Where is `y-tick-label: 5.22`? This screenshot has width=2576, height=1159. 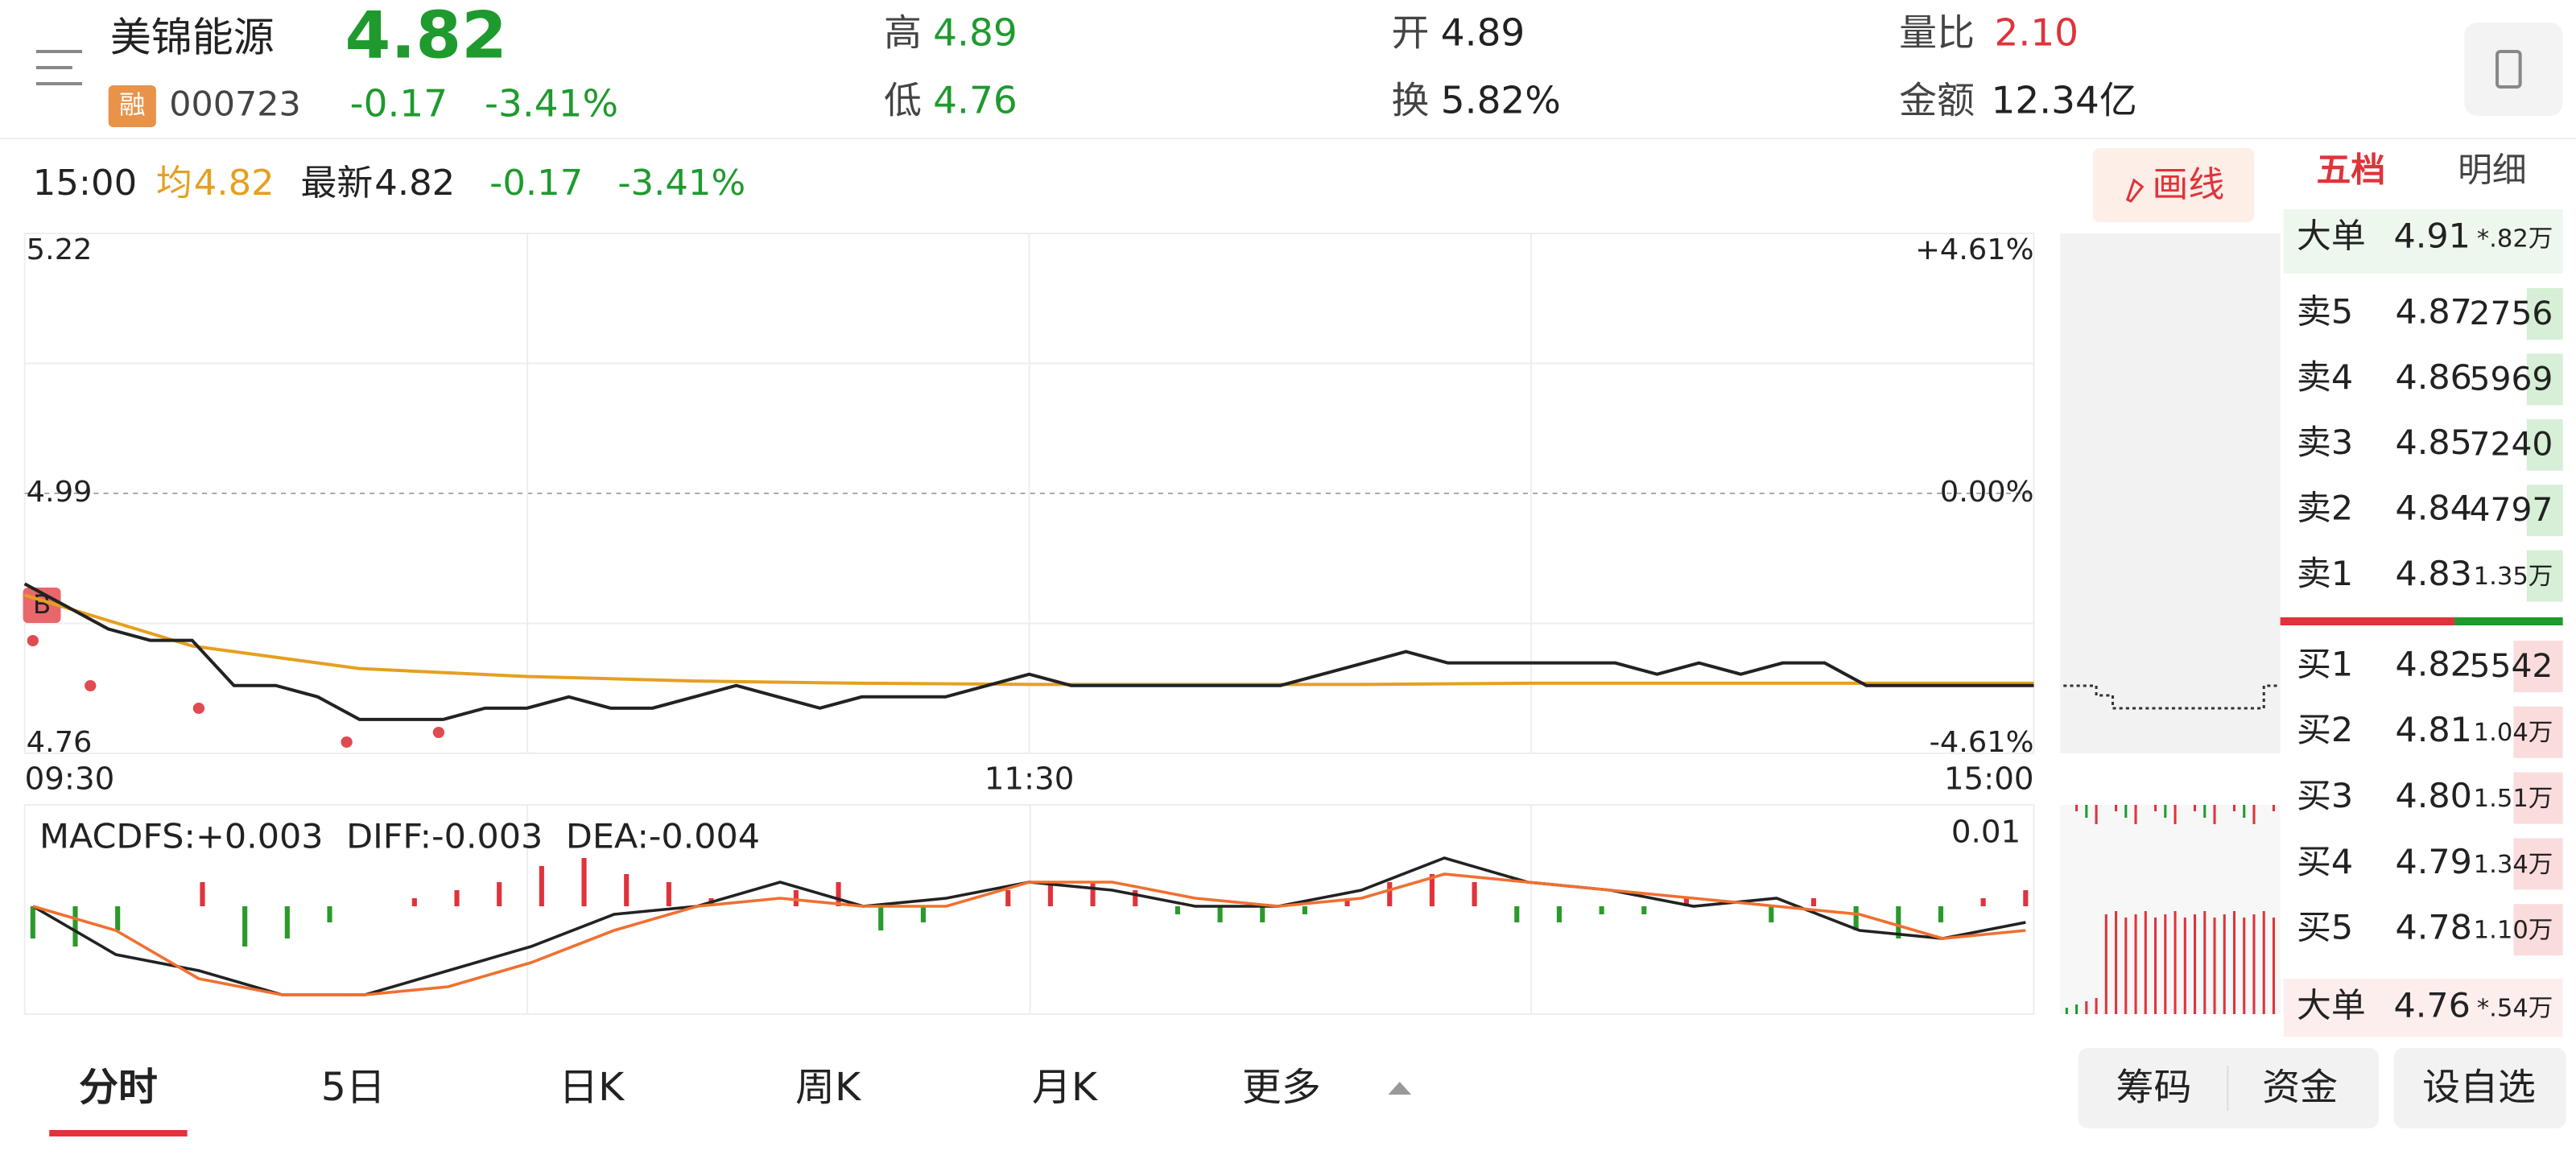 y-tick-label: 5.22 is located at coordinates (60, 249).